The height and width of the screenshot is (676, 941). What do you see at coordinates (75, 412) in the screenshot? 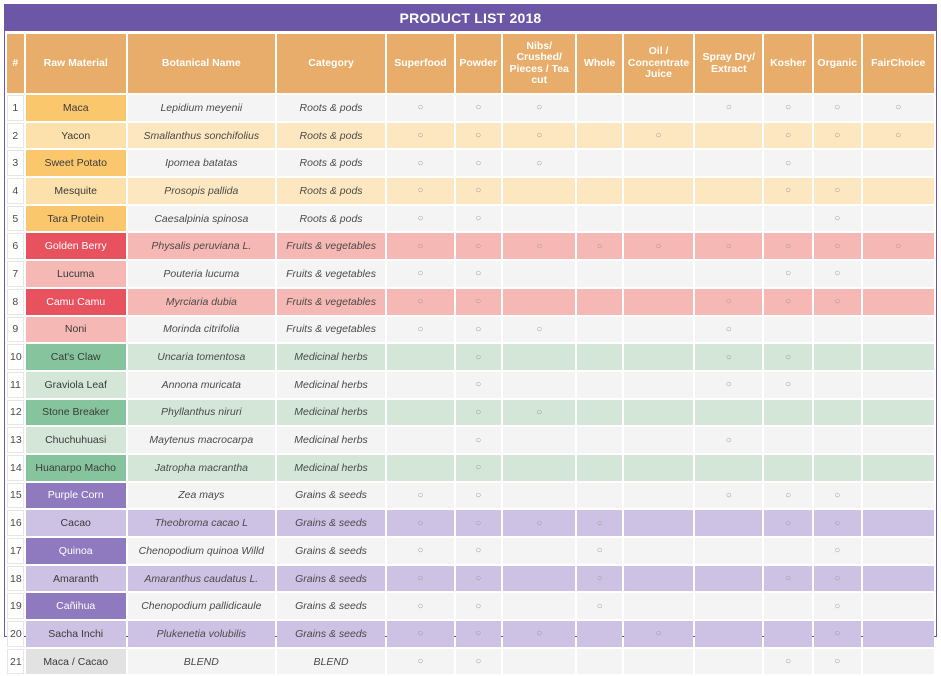
I see `raw-material-cell: Stone Breaker` at bounding box center [75, 412].